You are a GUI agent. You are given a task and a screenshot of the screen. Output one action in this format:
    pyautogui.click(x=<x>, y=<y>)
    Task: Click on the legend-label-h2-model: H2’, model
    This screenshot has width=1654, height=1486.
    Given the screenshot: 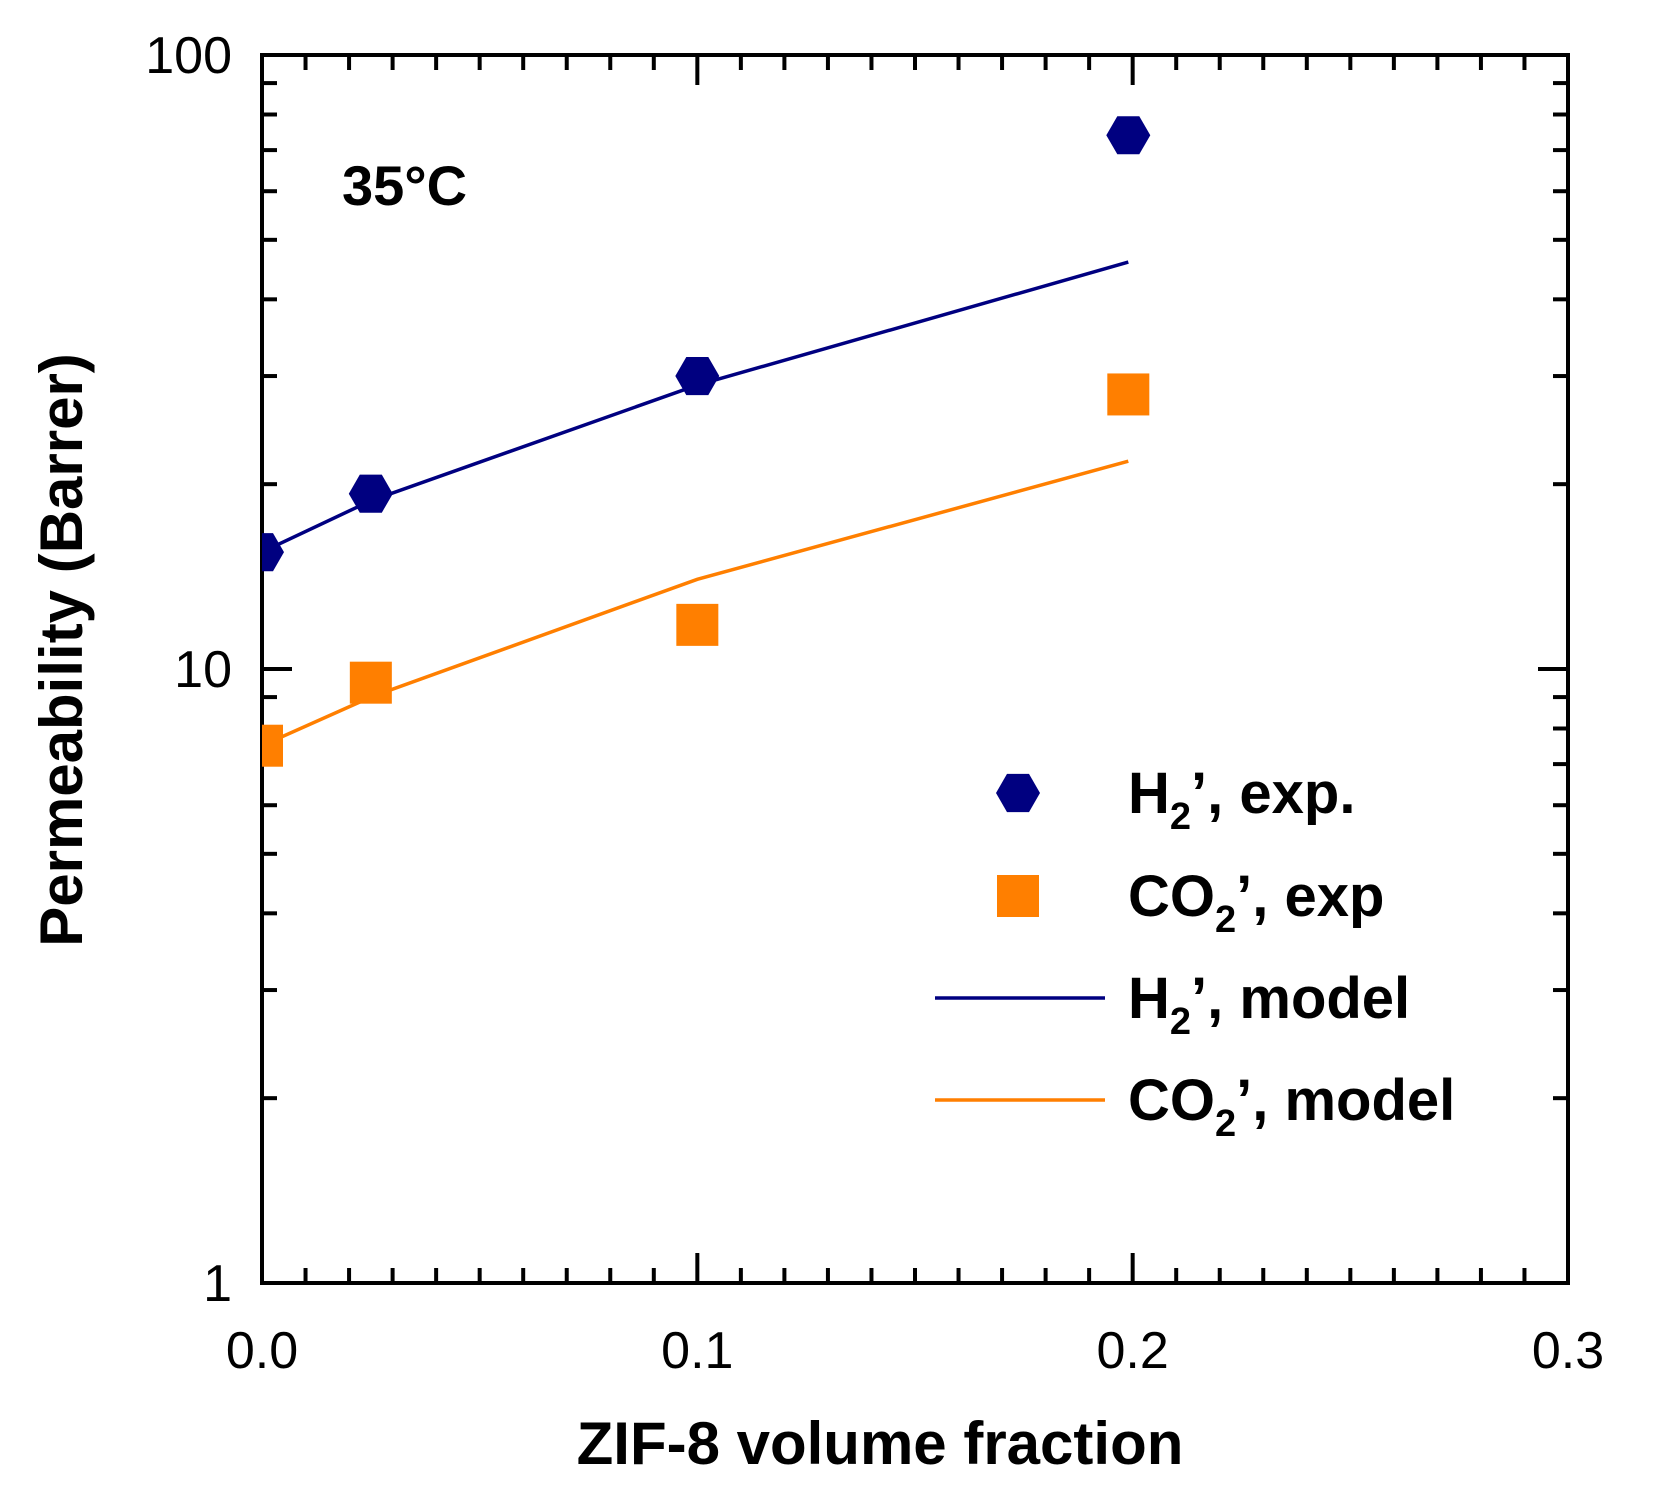 What is the action you would take?
    pyautogui.click(x=1269, y=1004)
    